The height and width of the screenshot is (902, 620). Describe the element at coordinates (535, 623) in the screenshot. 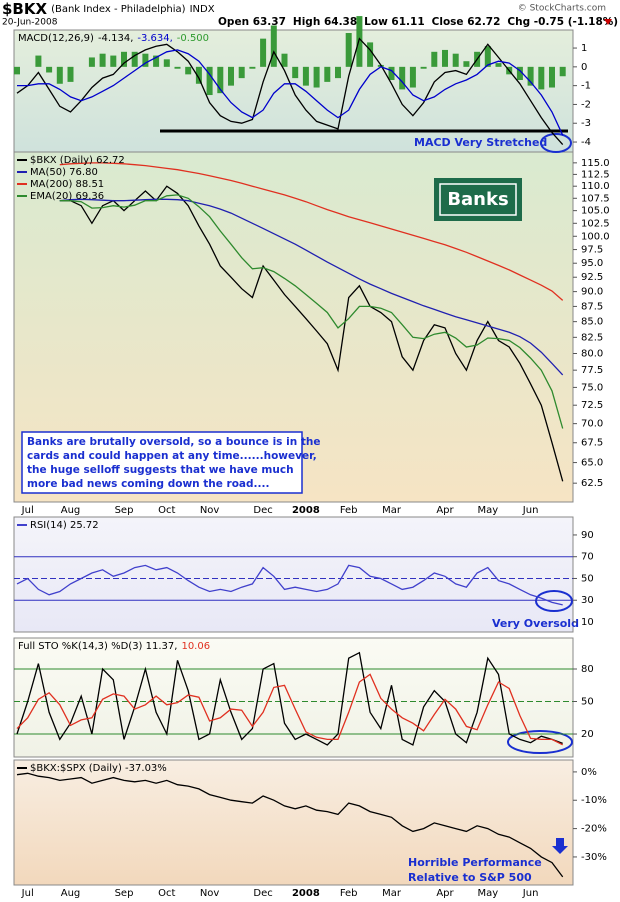

I see `annotation: Very Oversold` at that location.